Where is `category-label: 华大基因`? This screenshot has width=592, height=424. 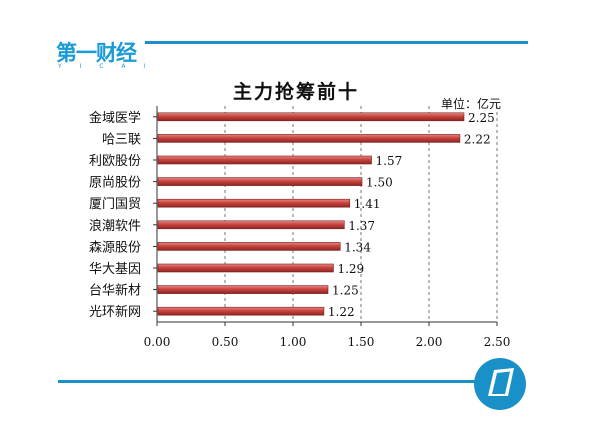
category-label: 华大基因 is located at coordinates (115, 269).